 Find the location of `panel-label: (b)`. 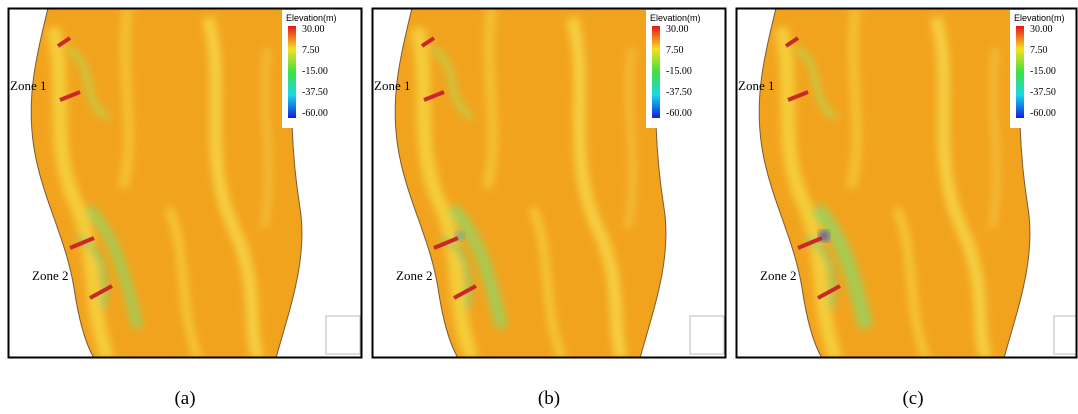

panel-label: (b) is located at coordinates (549, 398).